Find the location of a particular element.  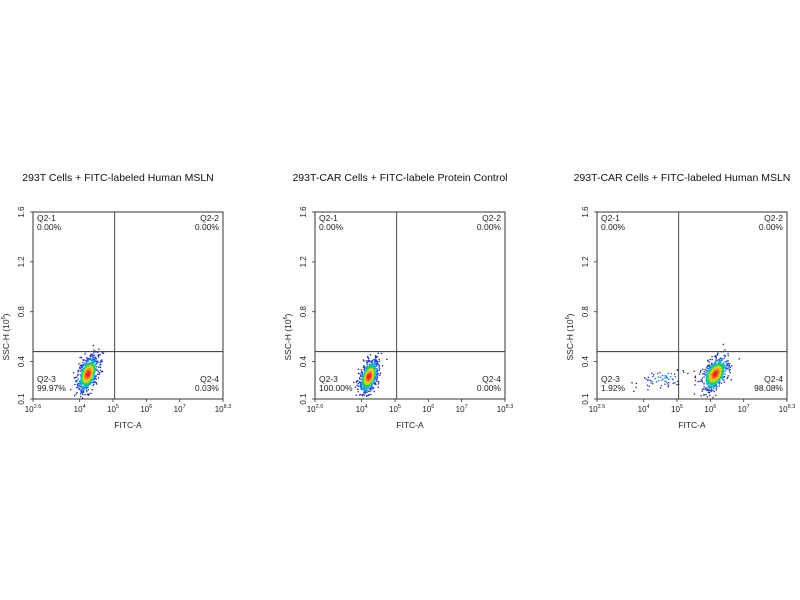

y-tick-label: 1.6 is located at coordinates (21, 212).